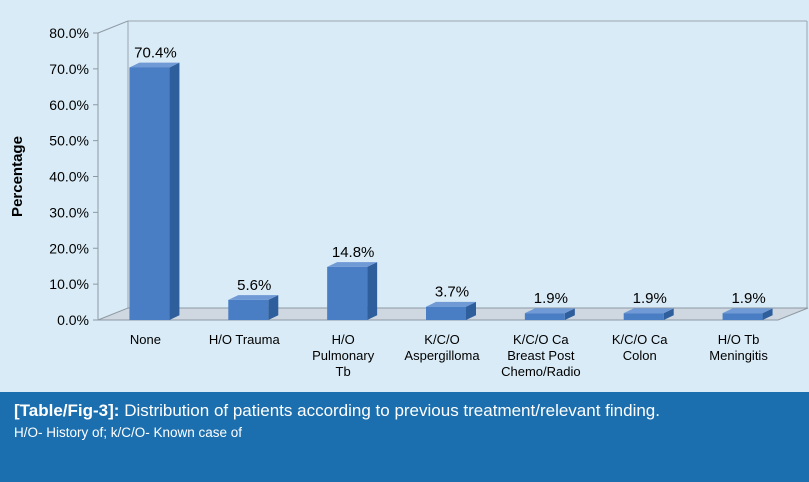 Image resolution: width=809 pixels, height=482 pixels. I want to click on caption-tag: [Table/Fig-3]:, so click(67, 410).